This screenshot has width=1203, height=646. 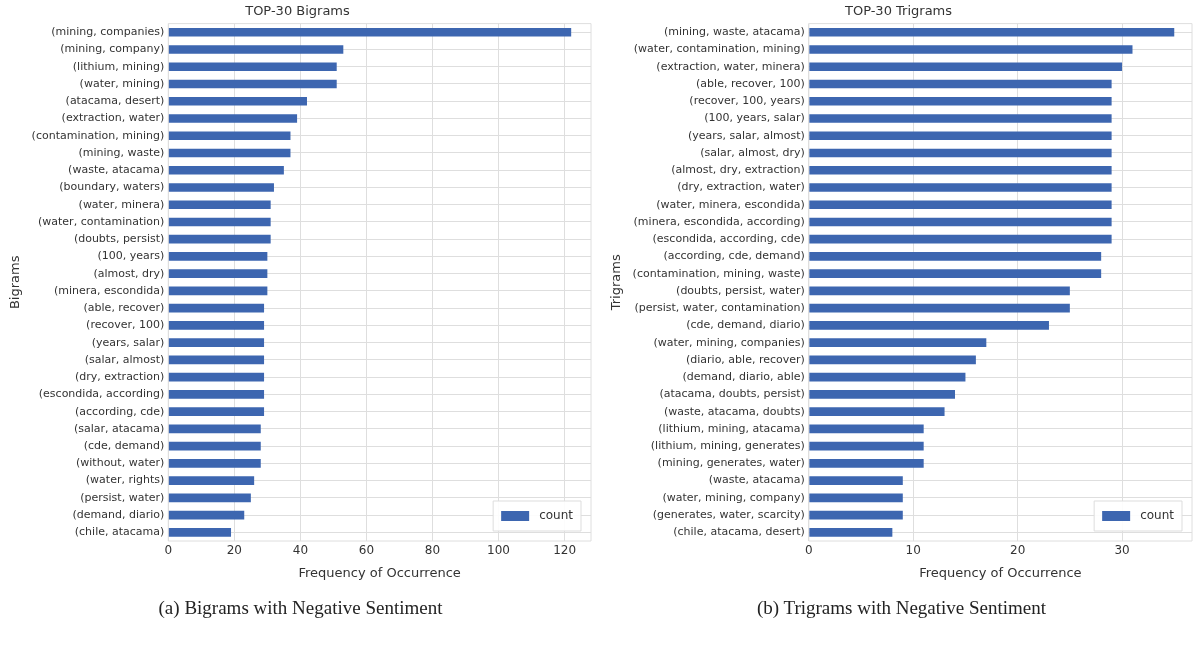 What do you see at coordinates (119, 428) in the screenshot?
I see `y-tick-label: (salar, atacama)` at bounding box center [119, 428].